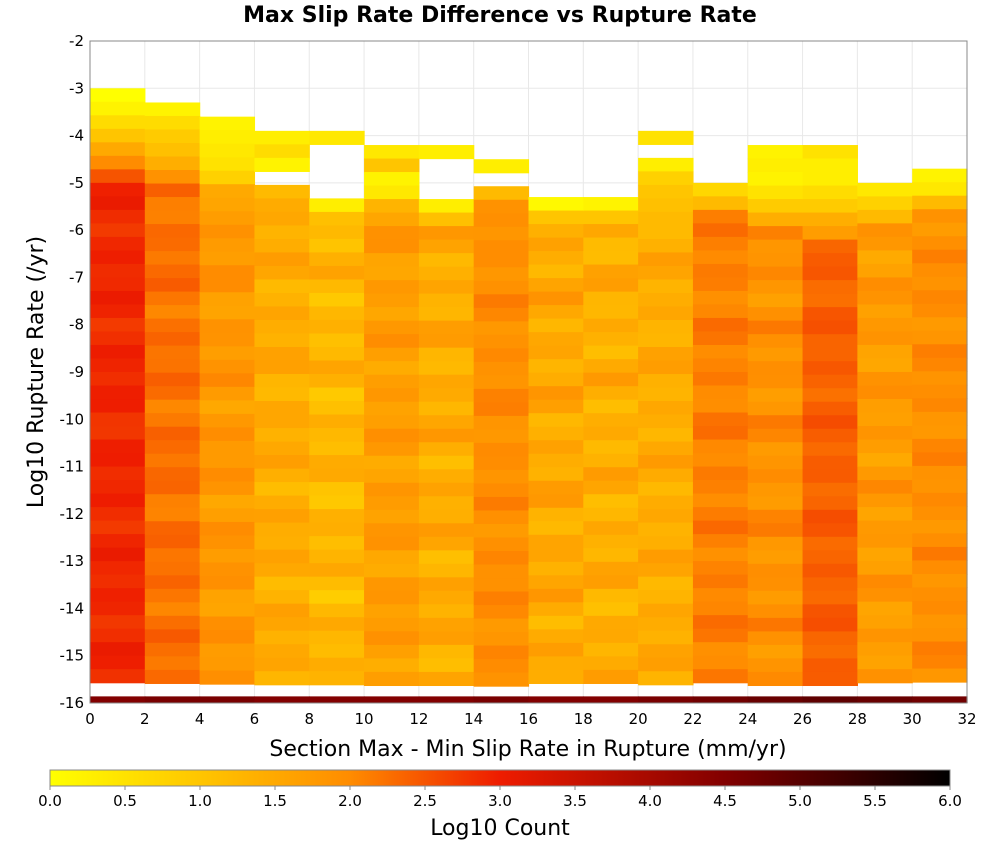  Describe the element at coordinates (76, 230) in the screenshot. I see `y-tick-label: -6` at that location.